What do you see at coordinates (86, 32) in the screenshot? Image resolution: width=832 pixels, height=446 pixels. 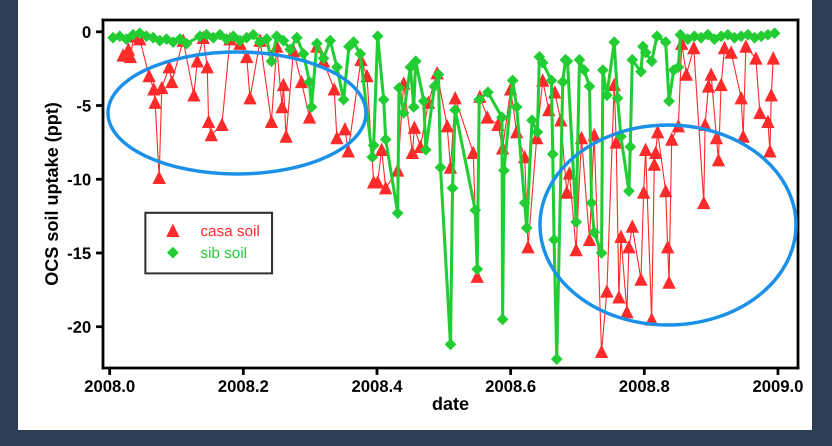 I see `y-tick-label: 0` at bounding box center [86, 32].